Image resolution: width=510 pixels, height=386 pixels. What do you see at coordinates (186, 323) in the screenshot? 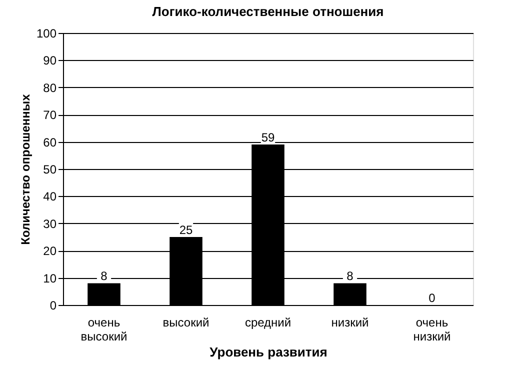
I see `x-tick-label: высокий` at bounding box center [186, 323].